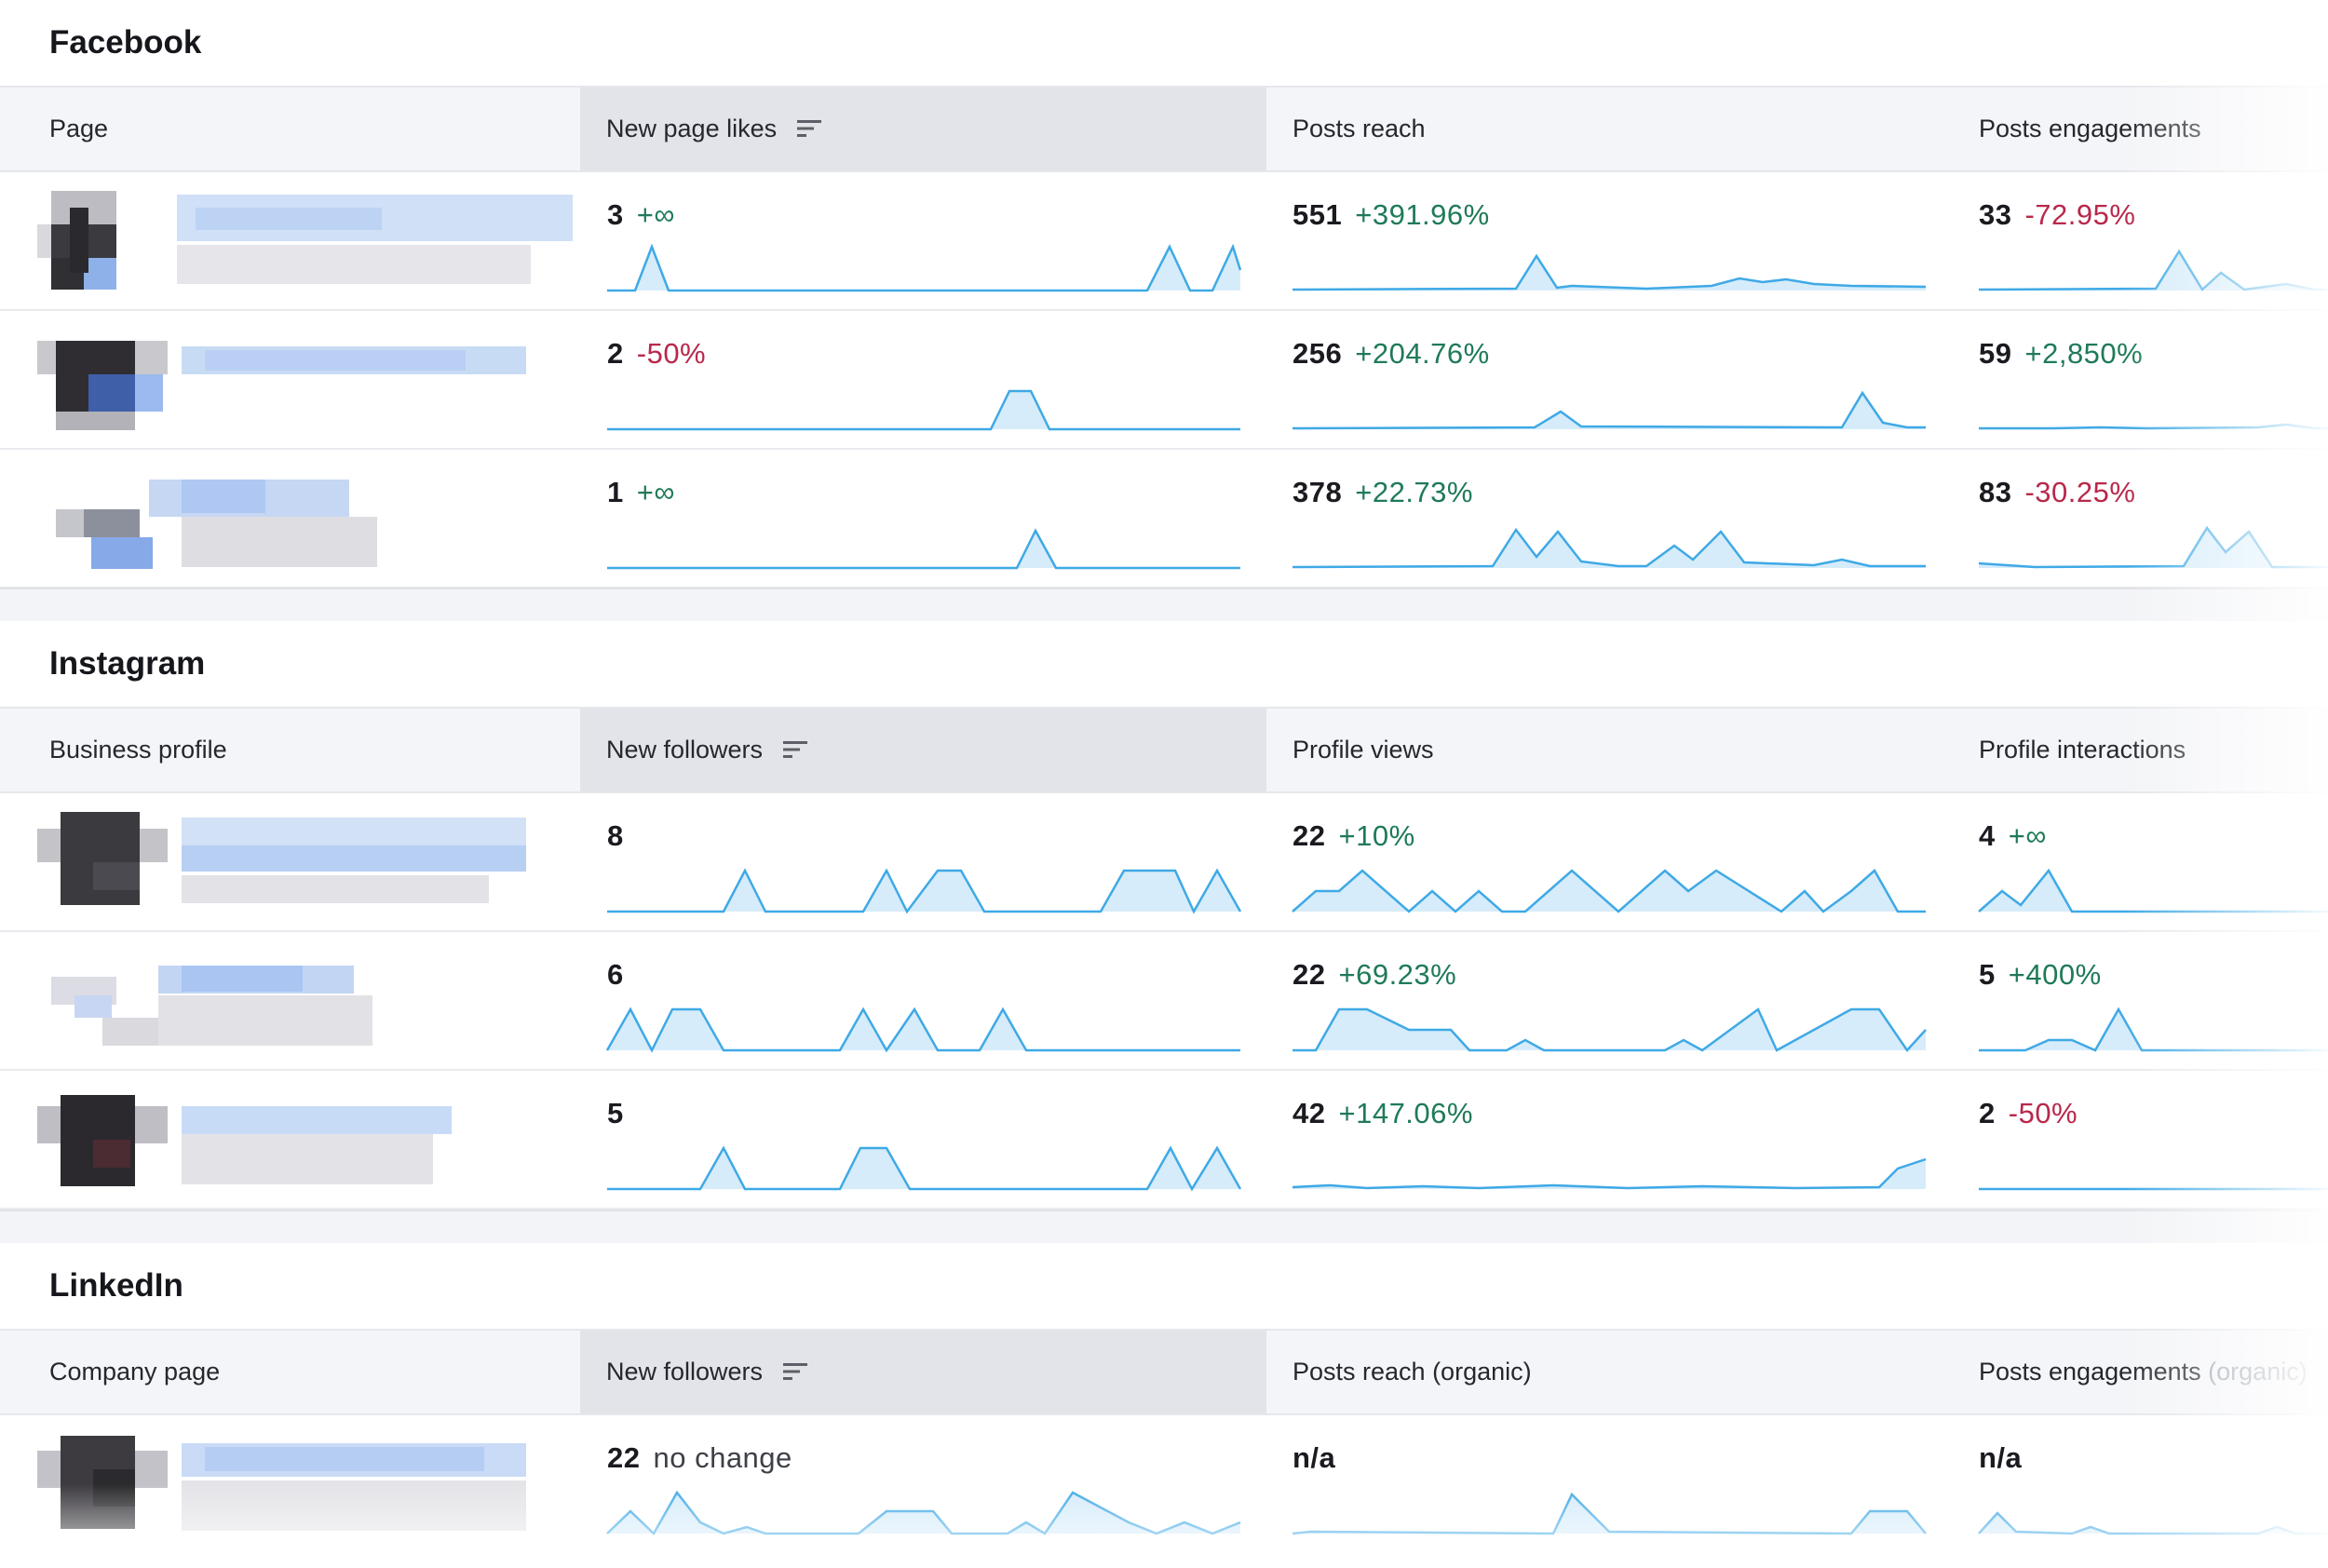 Image resolution: width=2328 pixels, height=1568 pixels. I want to click on column-header-posts-engagements: Posts engagements, so click(2090, 128).